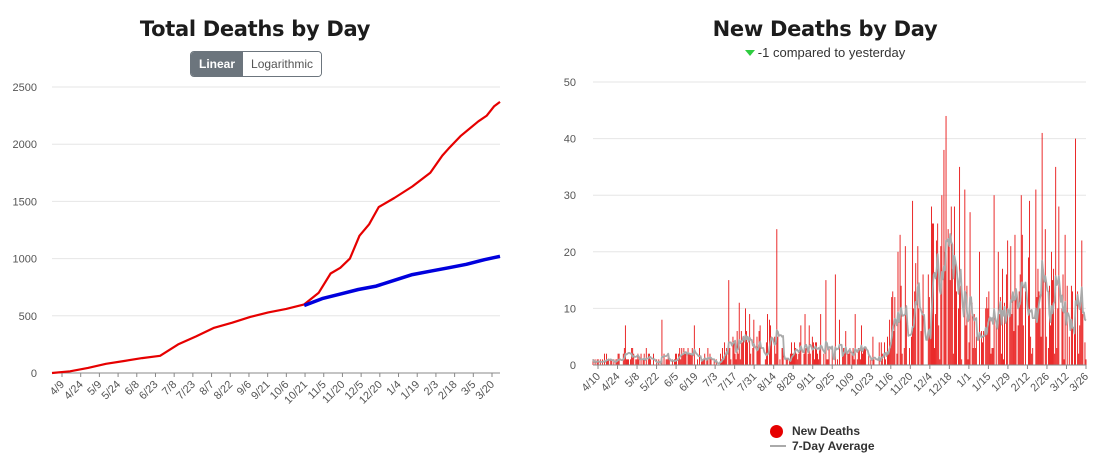 The image size is (1109, 470). Describe the element at coordinates (570, 83) in the screenshot. I see `right-y-tick: 50` at that location.